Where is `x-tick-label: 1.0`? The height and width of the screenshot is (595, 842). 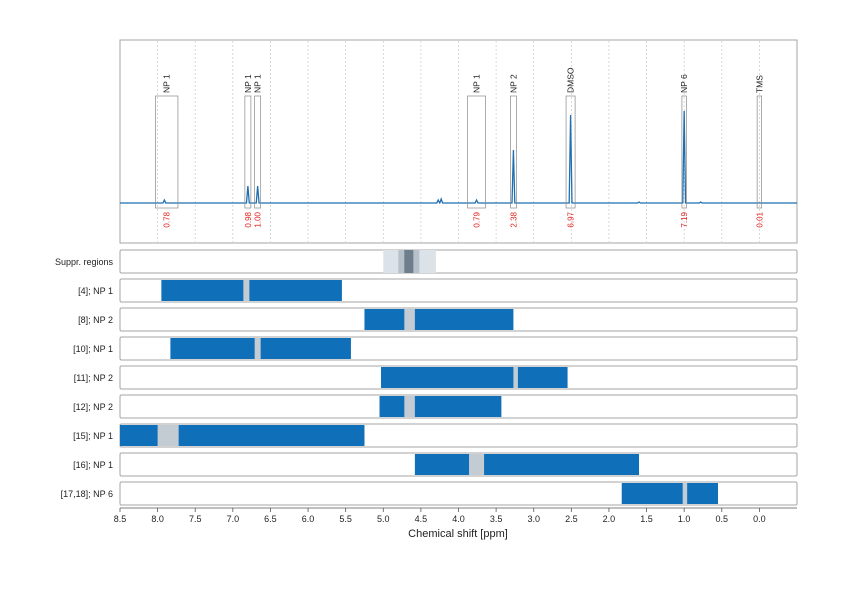
x-tick-label: 1.0 is located at coordinates (684, 519).